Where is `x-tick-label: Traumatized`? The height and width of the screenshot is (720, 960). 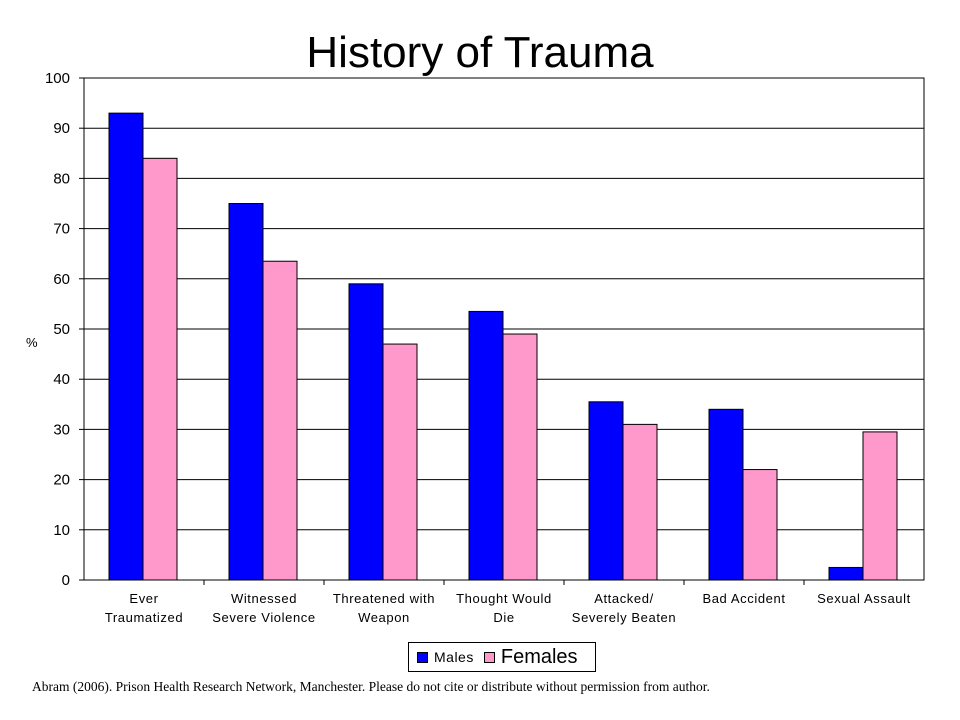 x-tick-label: Traumatized is located at coordinates (144, 617).